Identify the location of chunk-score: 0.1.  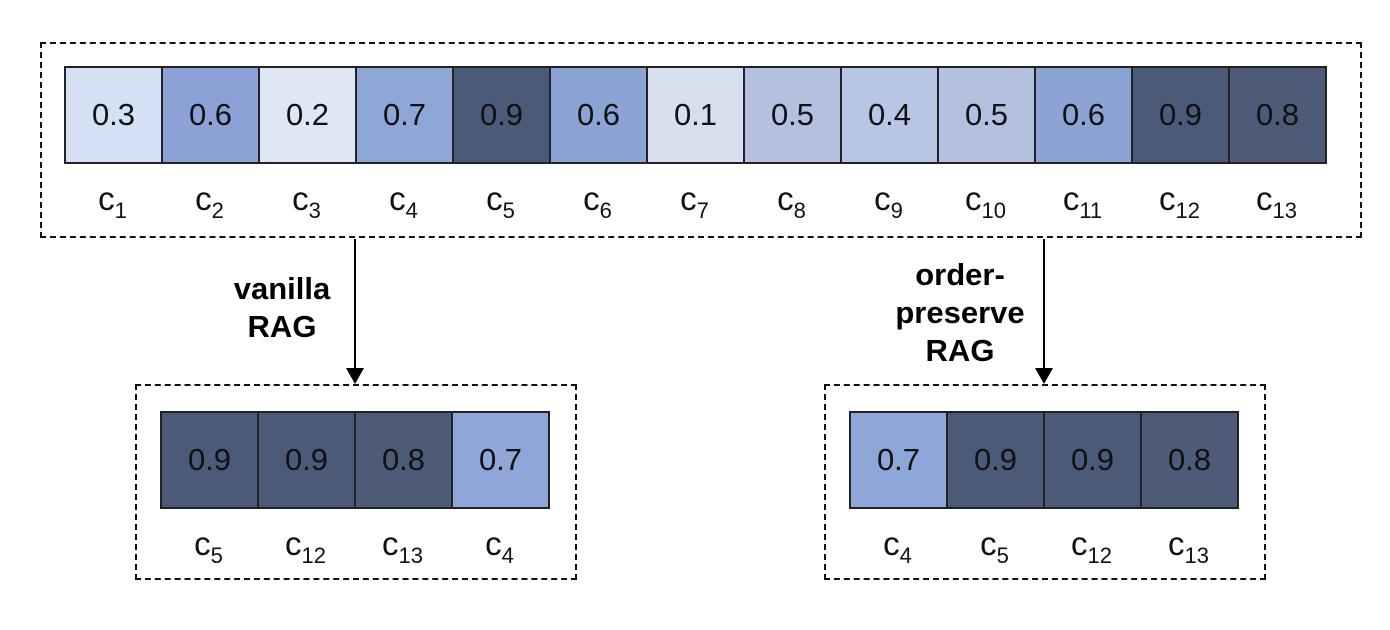
(695, 114).